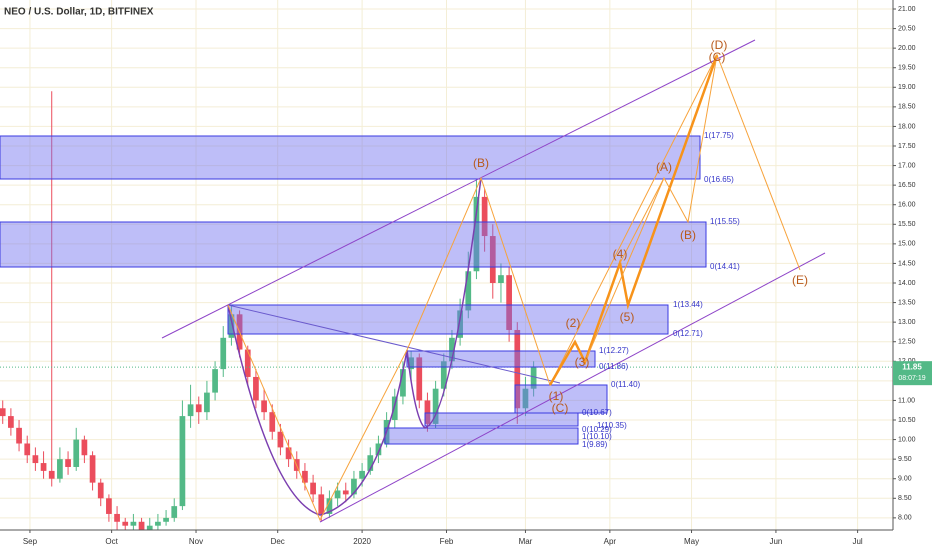 This screenshot has height=550, width=932. Describe the element at coordinates (30, 541) in the screenshot. I see `x-tick-label: Sep` at that location.